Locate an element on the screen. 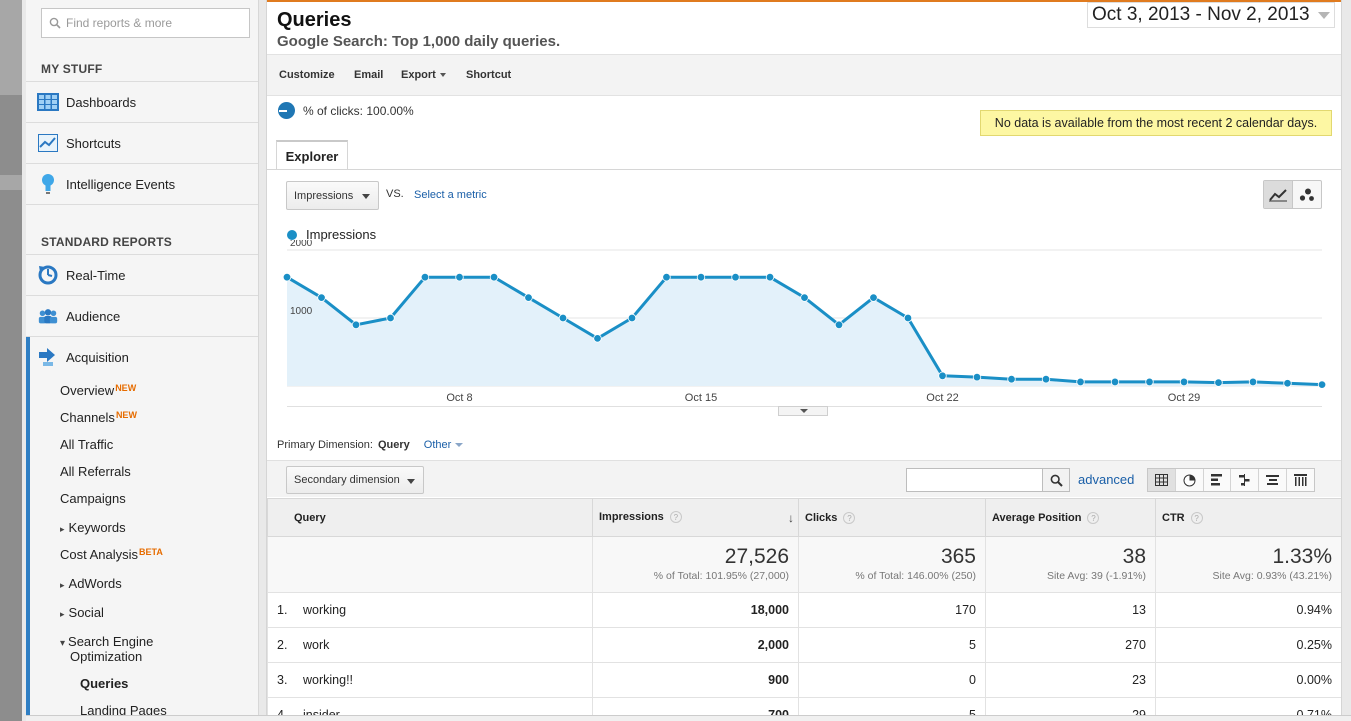 The height and width of the screenshot is (721, 1351). sidebar-item-audience: Audience is located at coordinates (142, 315).